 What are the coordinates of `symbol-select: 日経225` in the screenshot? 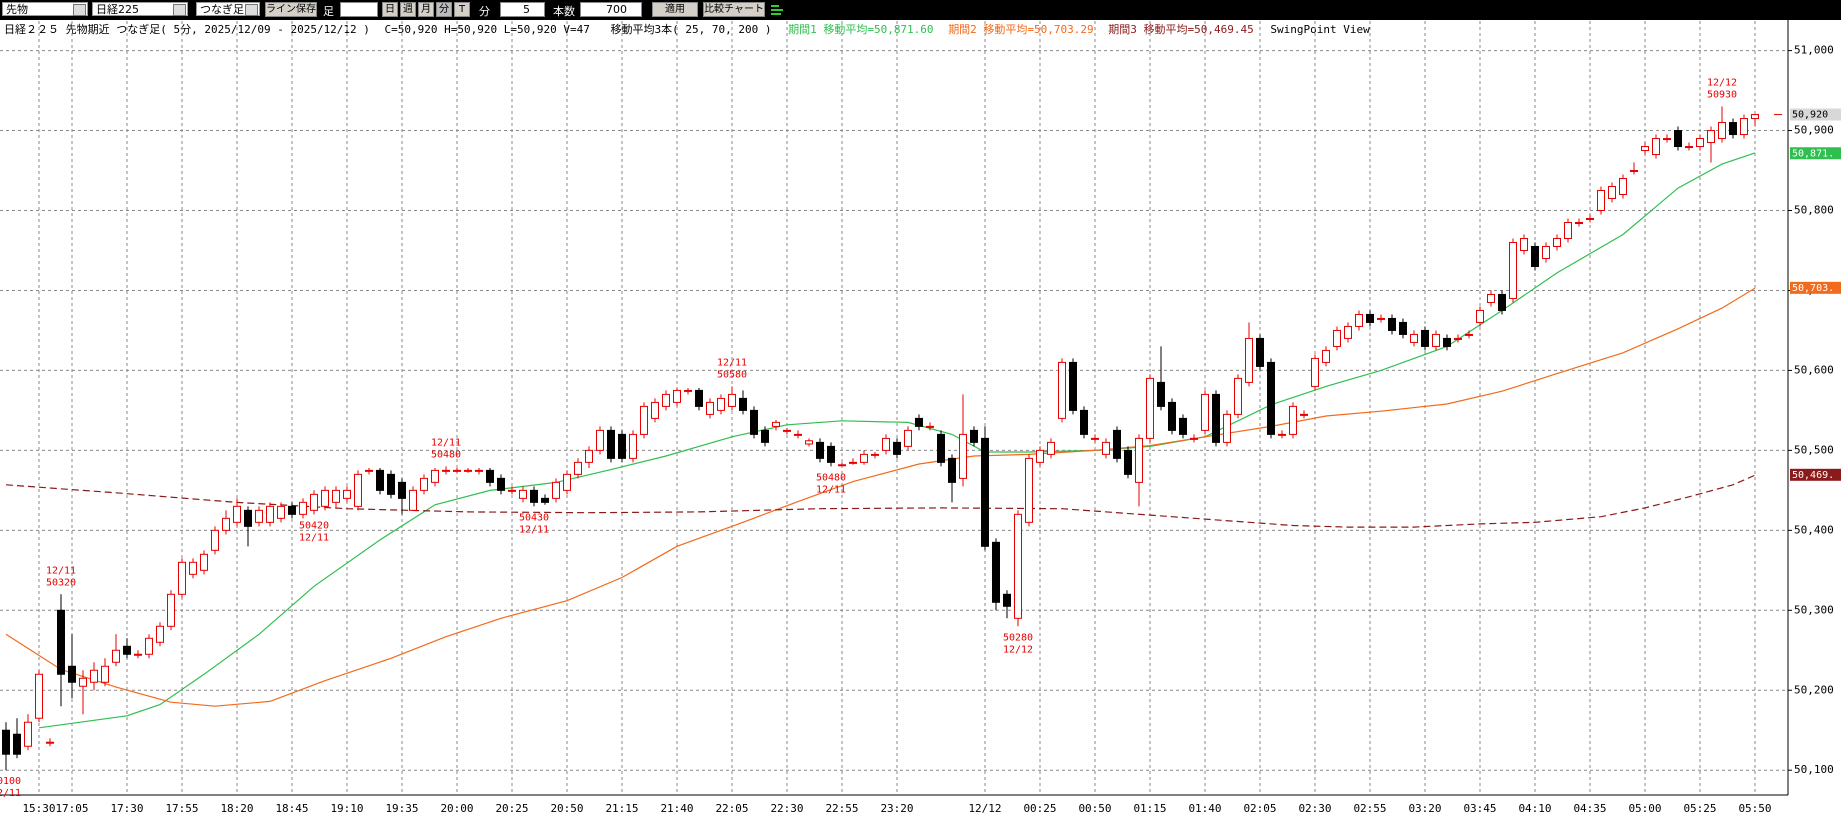 It's located at (140, 9).